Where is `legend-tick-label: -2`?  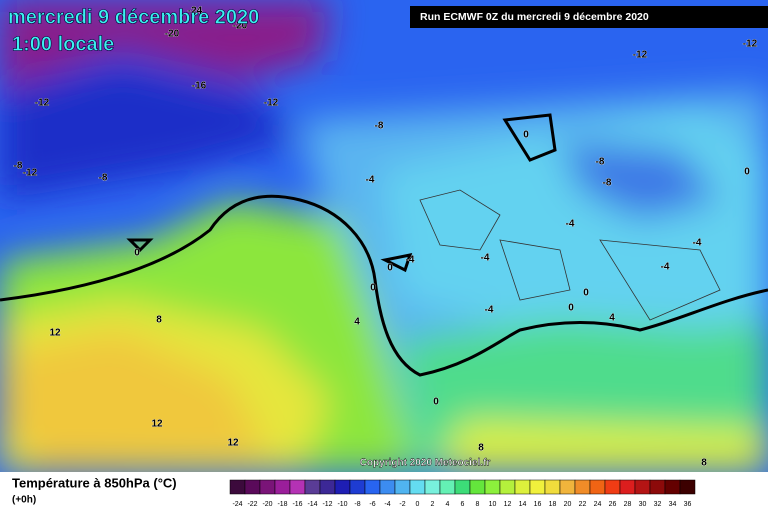 legend-tick-label: -2 is located at coordinates (402, 504).